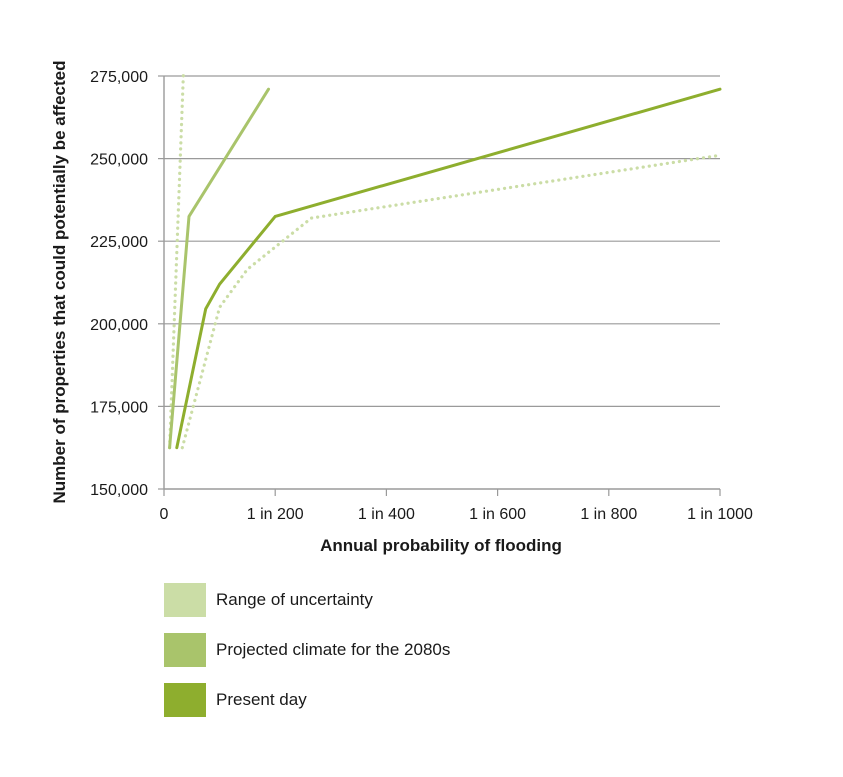 This screenshot has height=777, width=843. Describe the element at coordinates (177, 259) in the screenshot. I see `series-line-range-of-uncertainty` at that location.